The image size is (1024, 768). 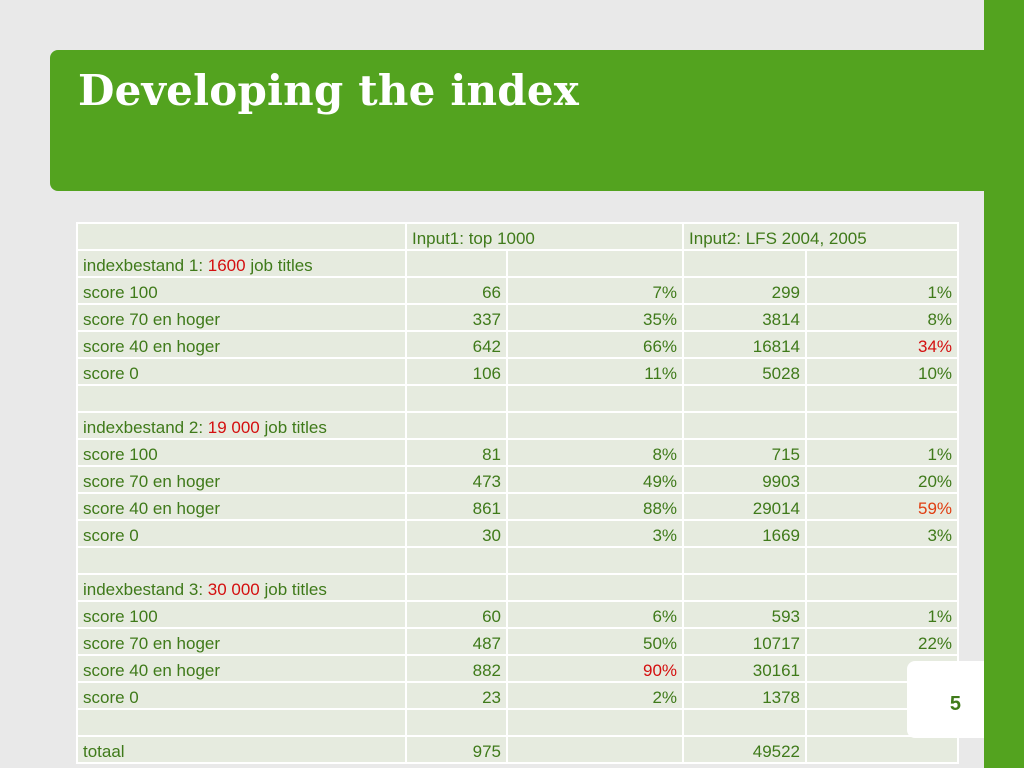 I want to click on table-row: score 100 66 7% 299 1%, so click(x=518, y=290).